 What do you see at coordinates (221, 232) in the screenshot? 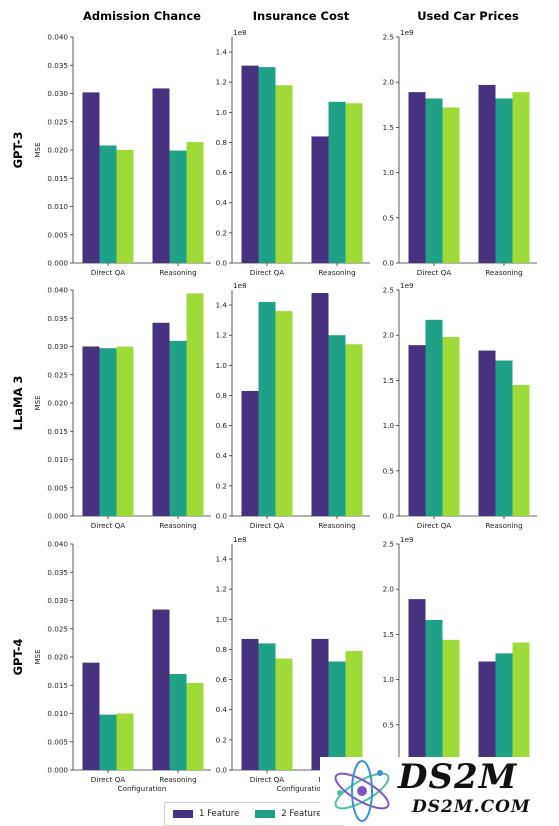
I see `y-tick-label: 0.2` at bounding box center [221, 232].